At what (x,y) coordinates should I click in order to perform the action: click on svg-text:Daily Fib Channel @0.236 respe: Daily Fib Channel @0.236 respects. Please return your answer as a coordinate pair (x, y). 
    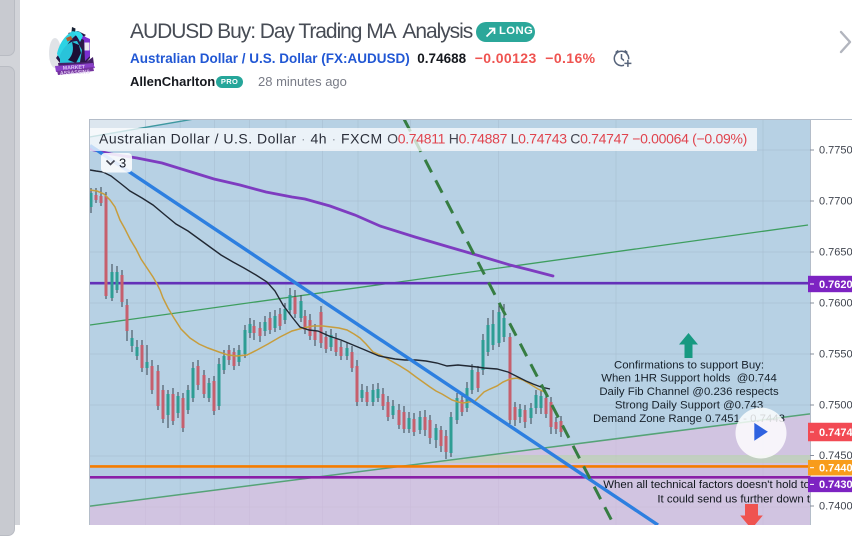
    Looking at the image, I should click on (689, 392).